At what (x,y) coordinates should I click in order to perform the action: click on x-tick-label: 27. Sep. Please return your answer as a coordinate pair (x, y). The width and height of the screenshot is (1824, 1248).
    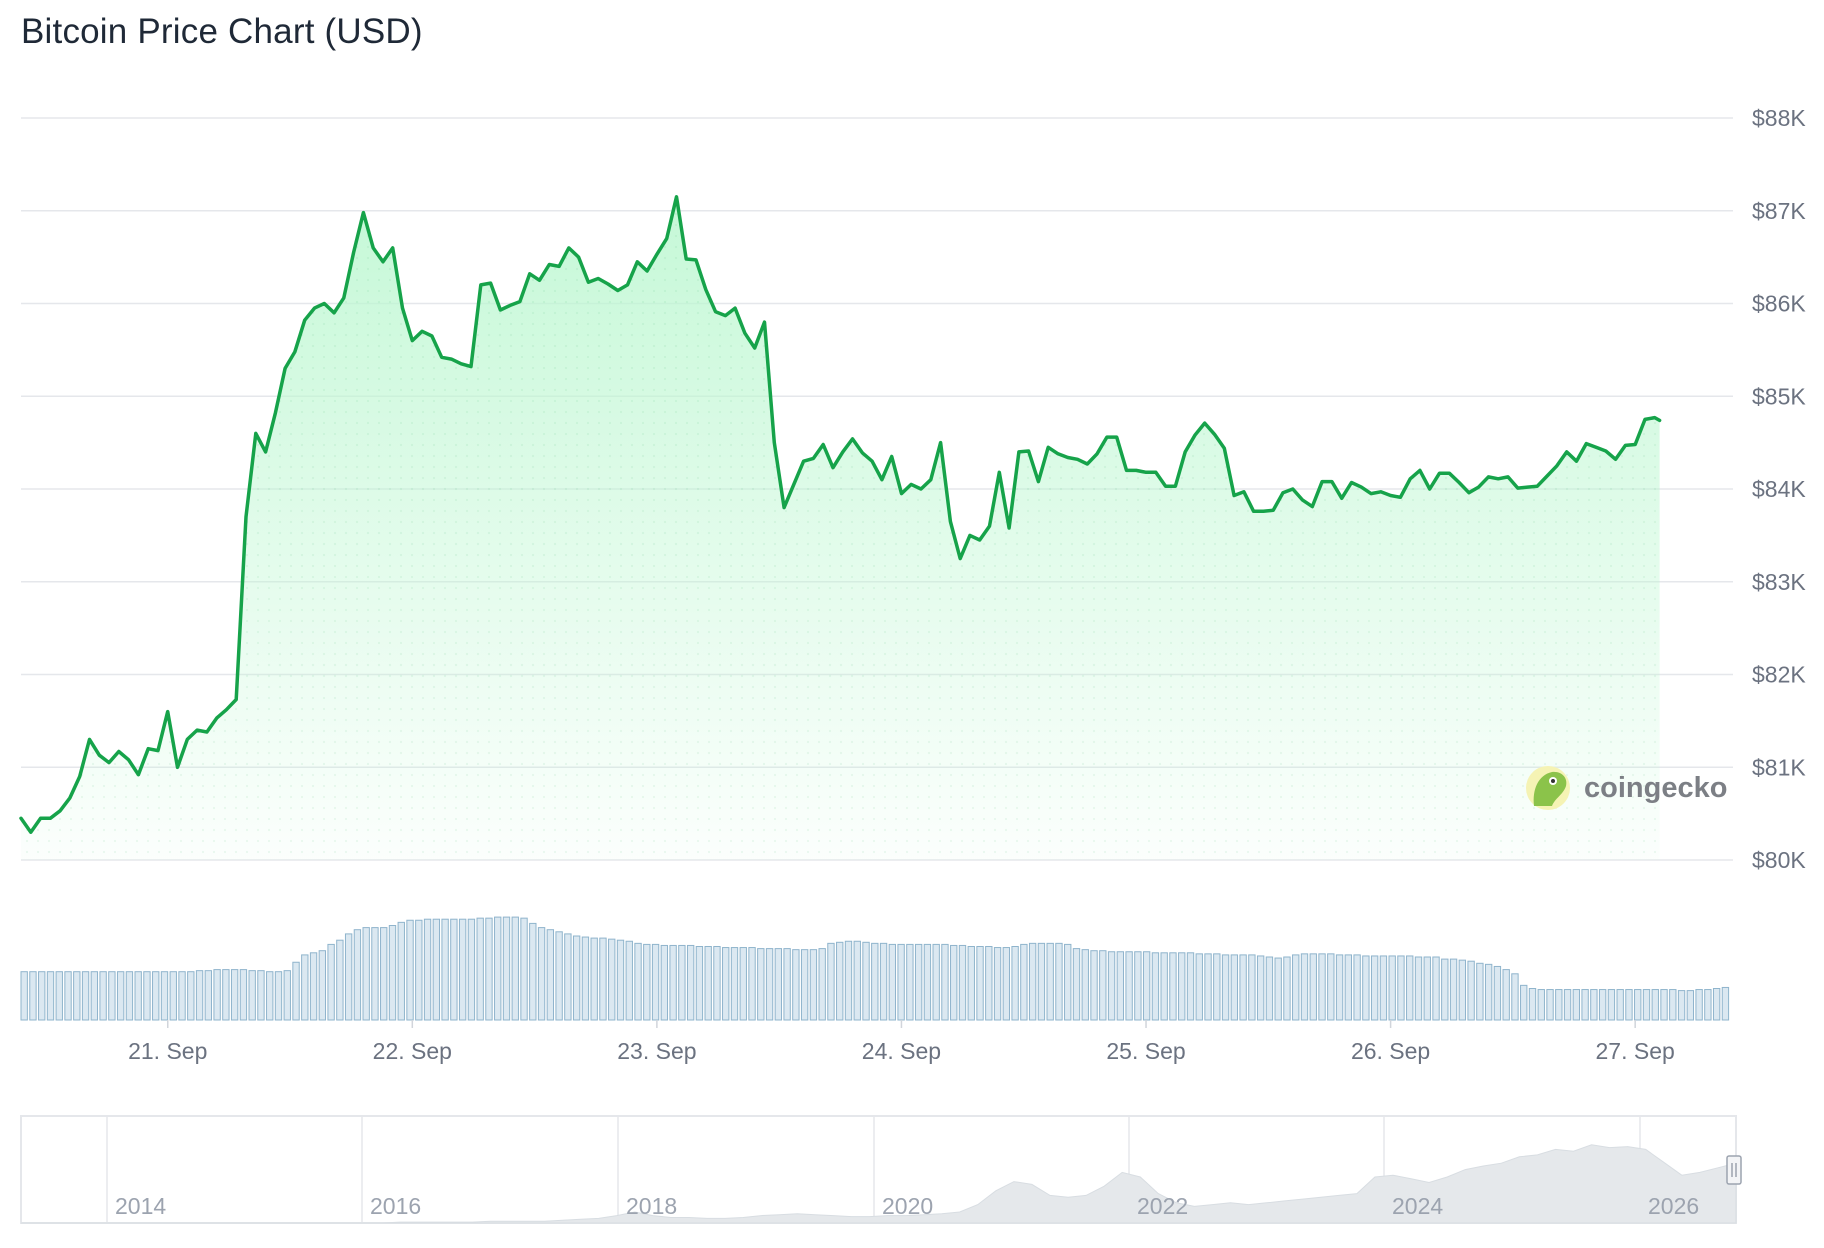
    Looking at the image, I should click on (1635, 1051).